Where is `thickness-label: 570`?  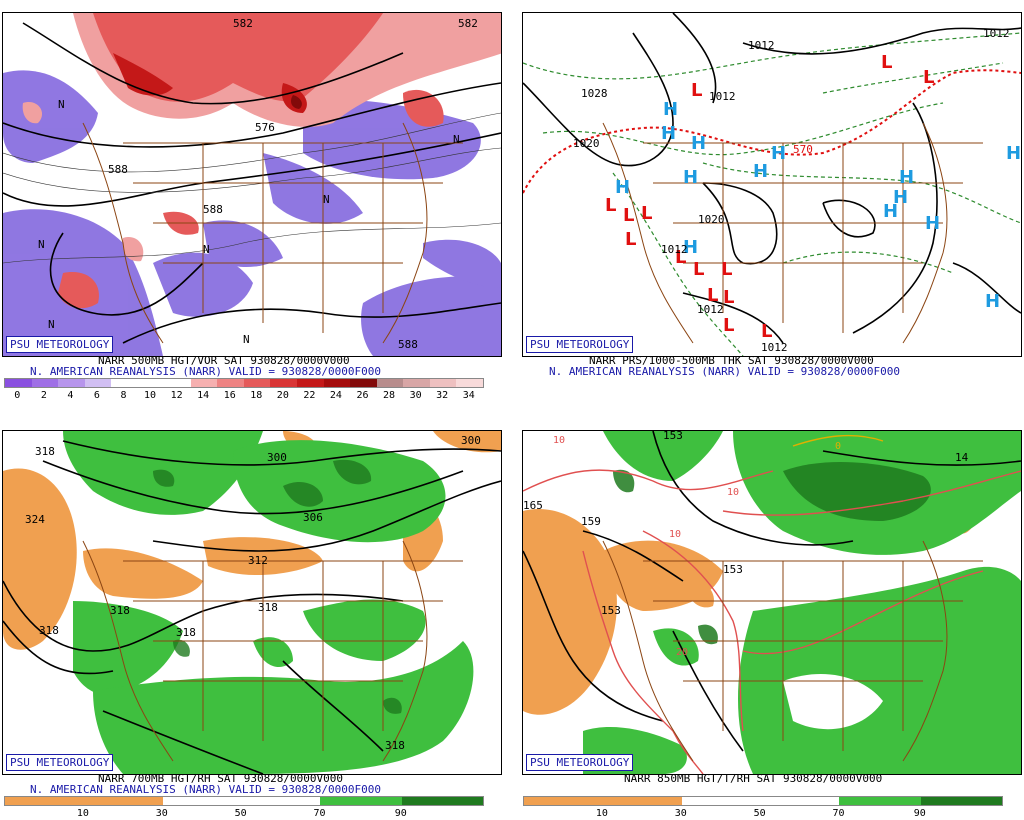 thickness-label: 570 is located at coordinates (803, 149).